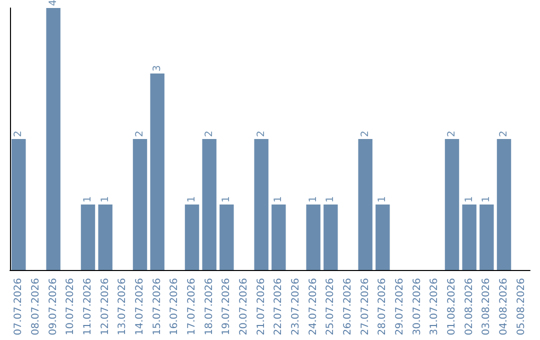  I want to click on x-tick-label: 05.08.2026, so click(521, 307).